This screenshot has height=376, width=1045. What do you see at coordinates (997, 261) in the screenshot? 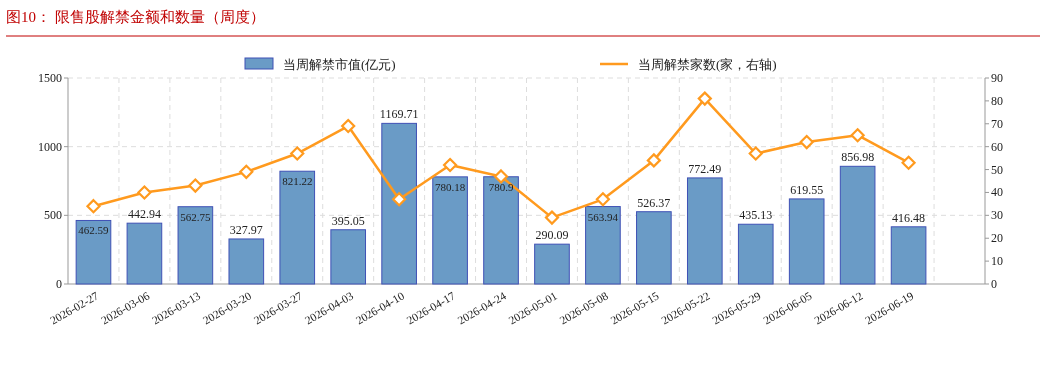
I see `y2-tick-label: 10` at bounding box center [997, 261].